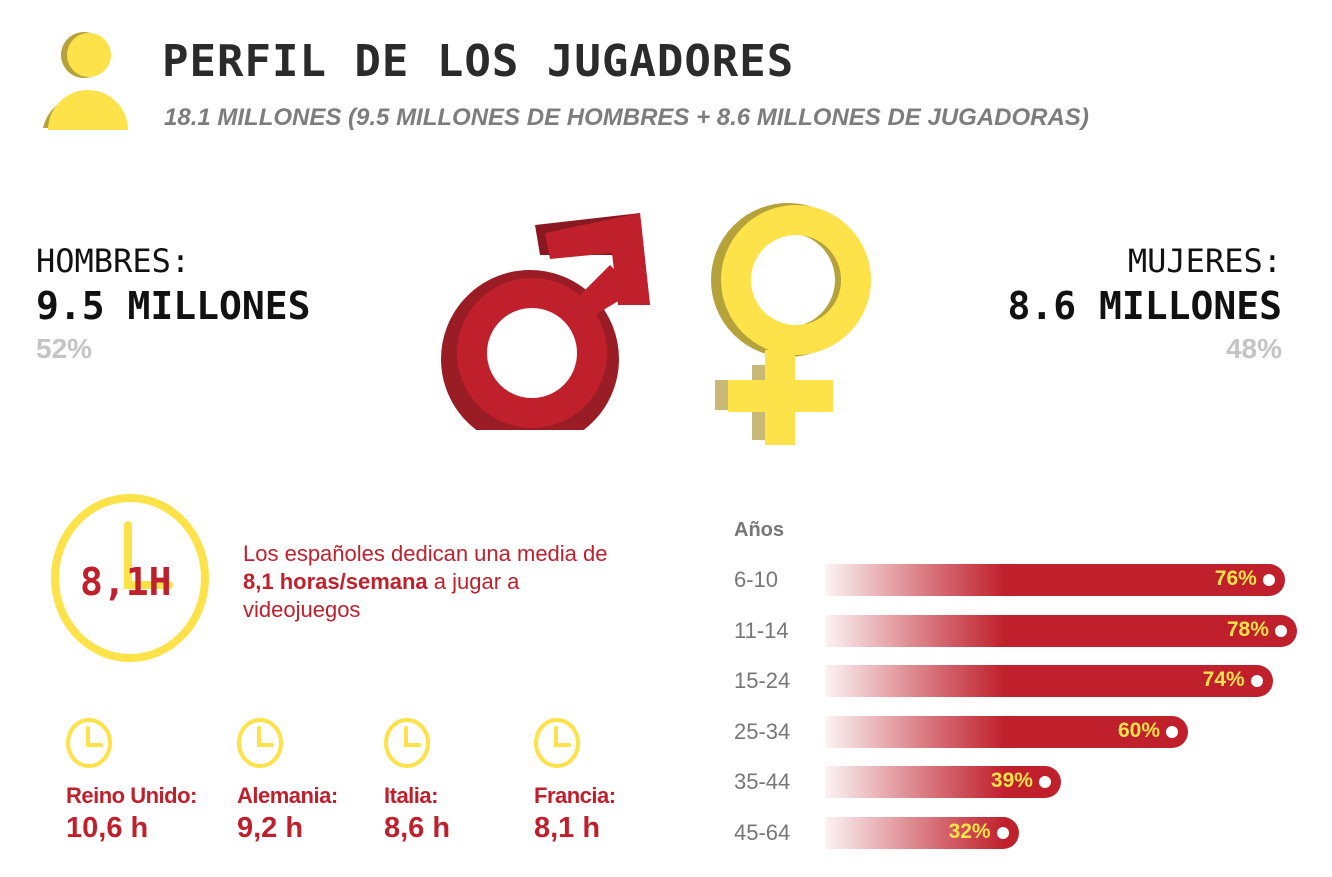 The width and height of the screenshot is (1332, 877). I want to click on men-percent: 52%, so click(64, 348).